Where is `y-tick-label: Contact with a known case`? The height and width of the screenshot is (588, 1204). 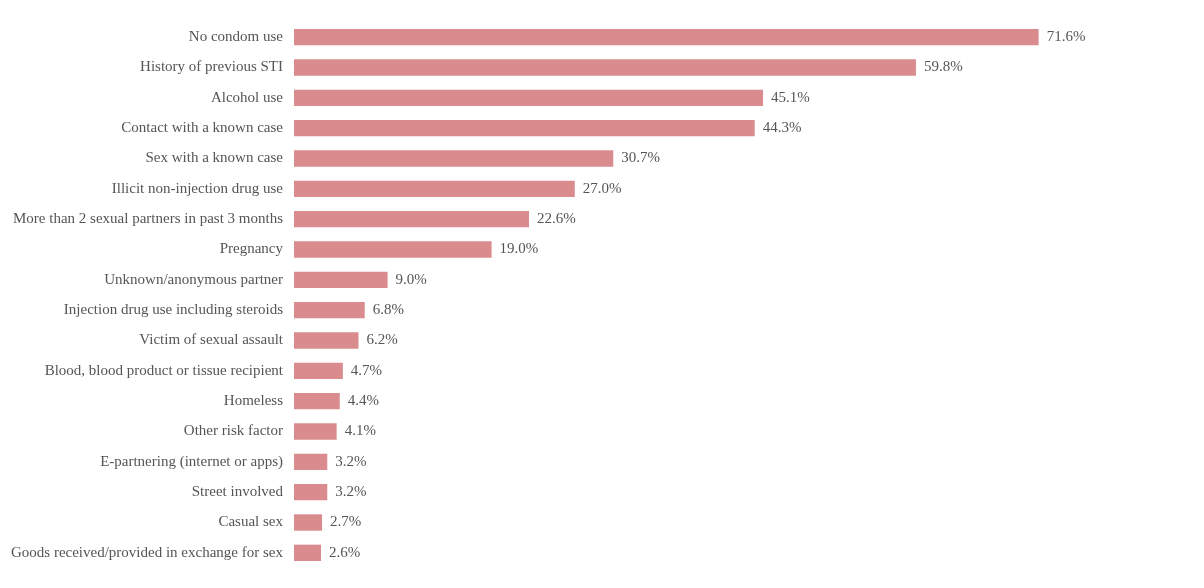
y-tick-label: Contact with a known case is located at coordinates (202, 127).